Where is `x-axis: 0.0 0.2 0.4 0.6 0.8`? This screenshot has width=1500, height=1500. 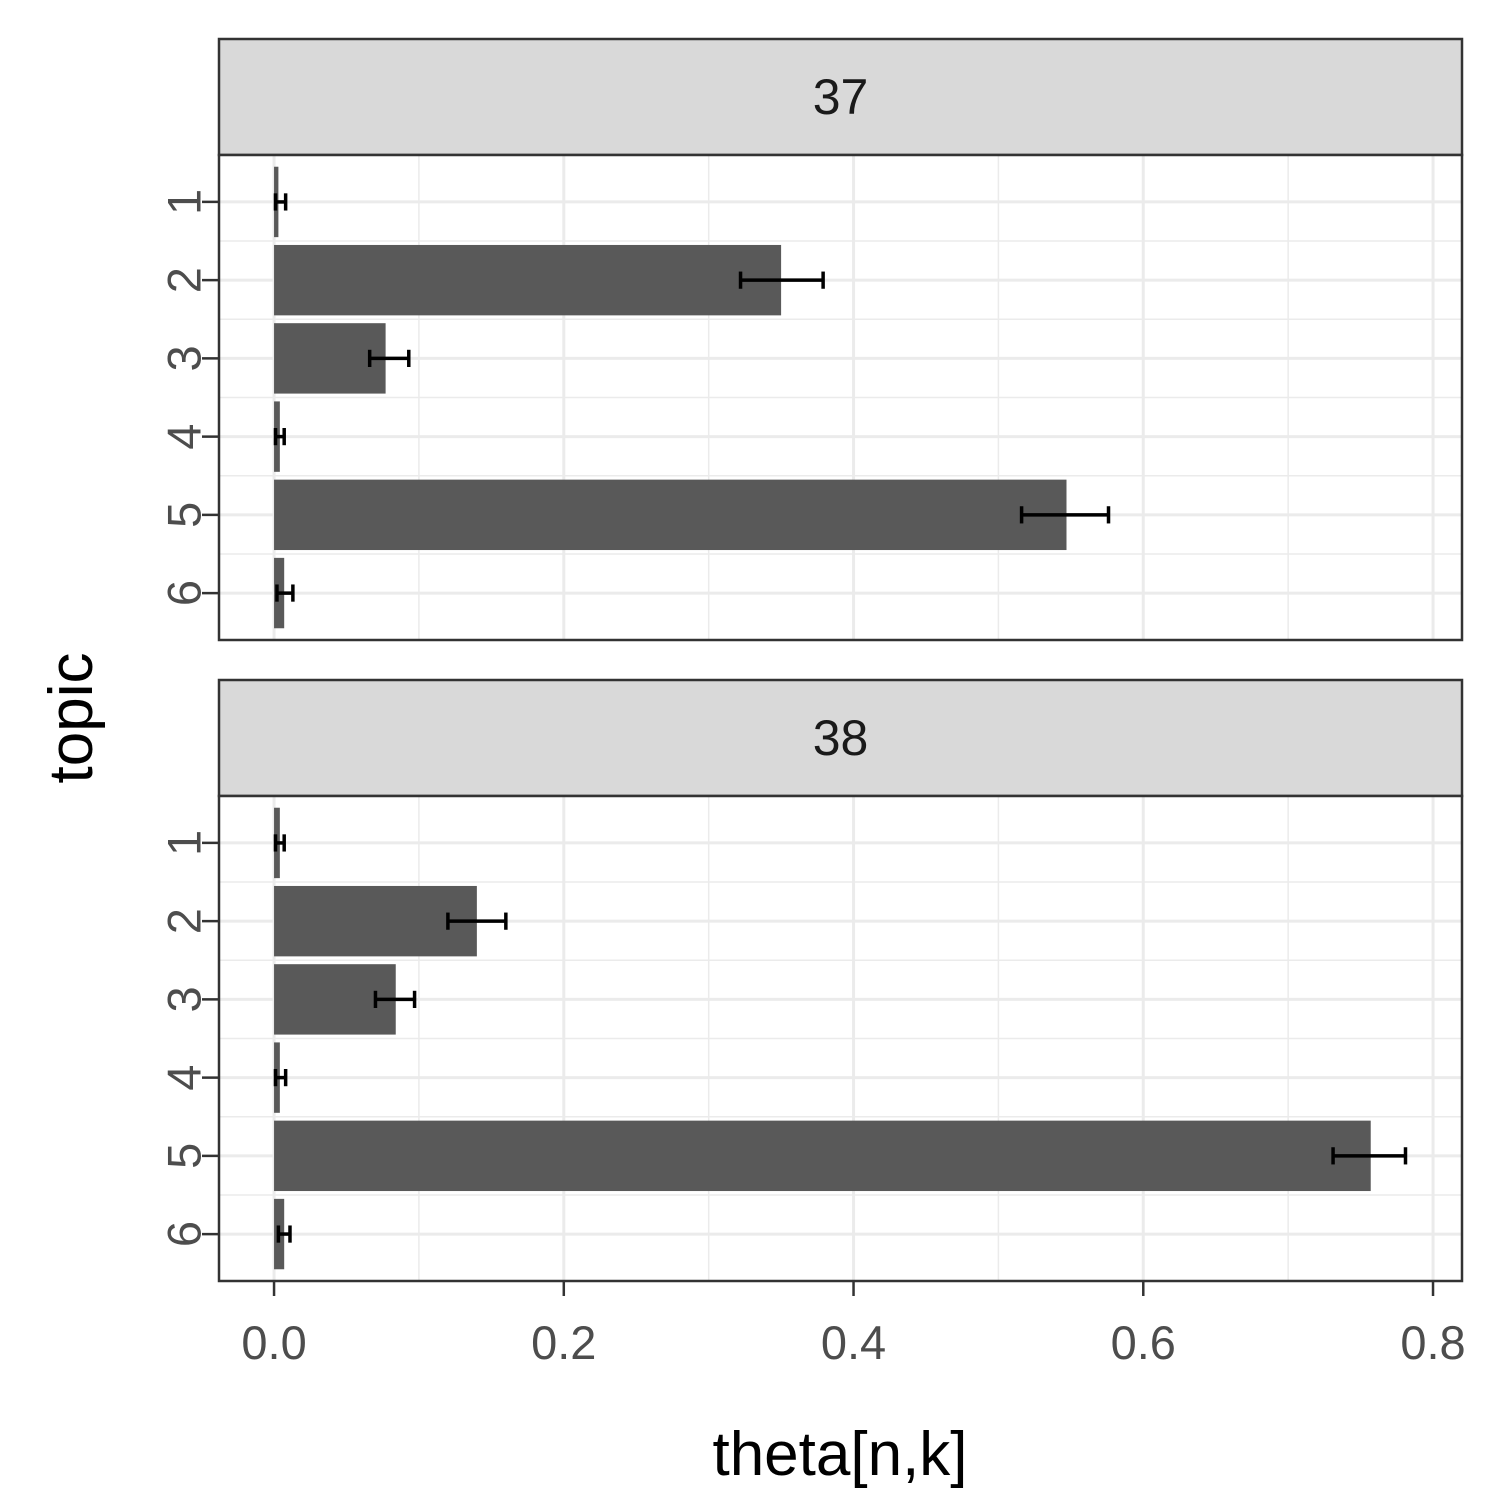
x-axis: 0.0 0.2 0.4 0.6 0.8 is located at coordinates (853, 1325).